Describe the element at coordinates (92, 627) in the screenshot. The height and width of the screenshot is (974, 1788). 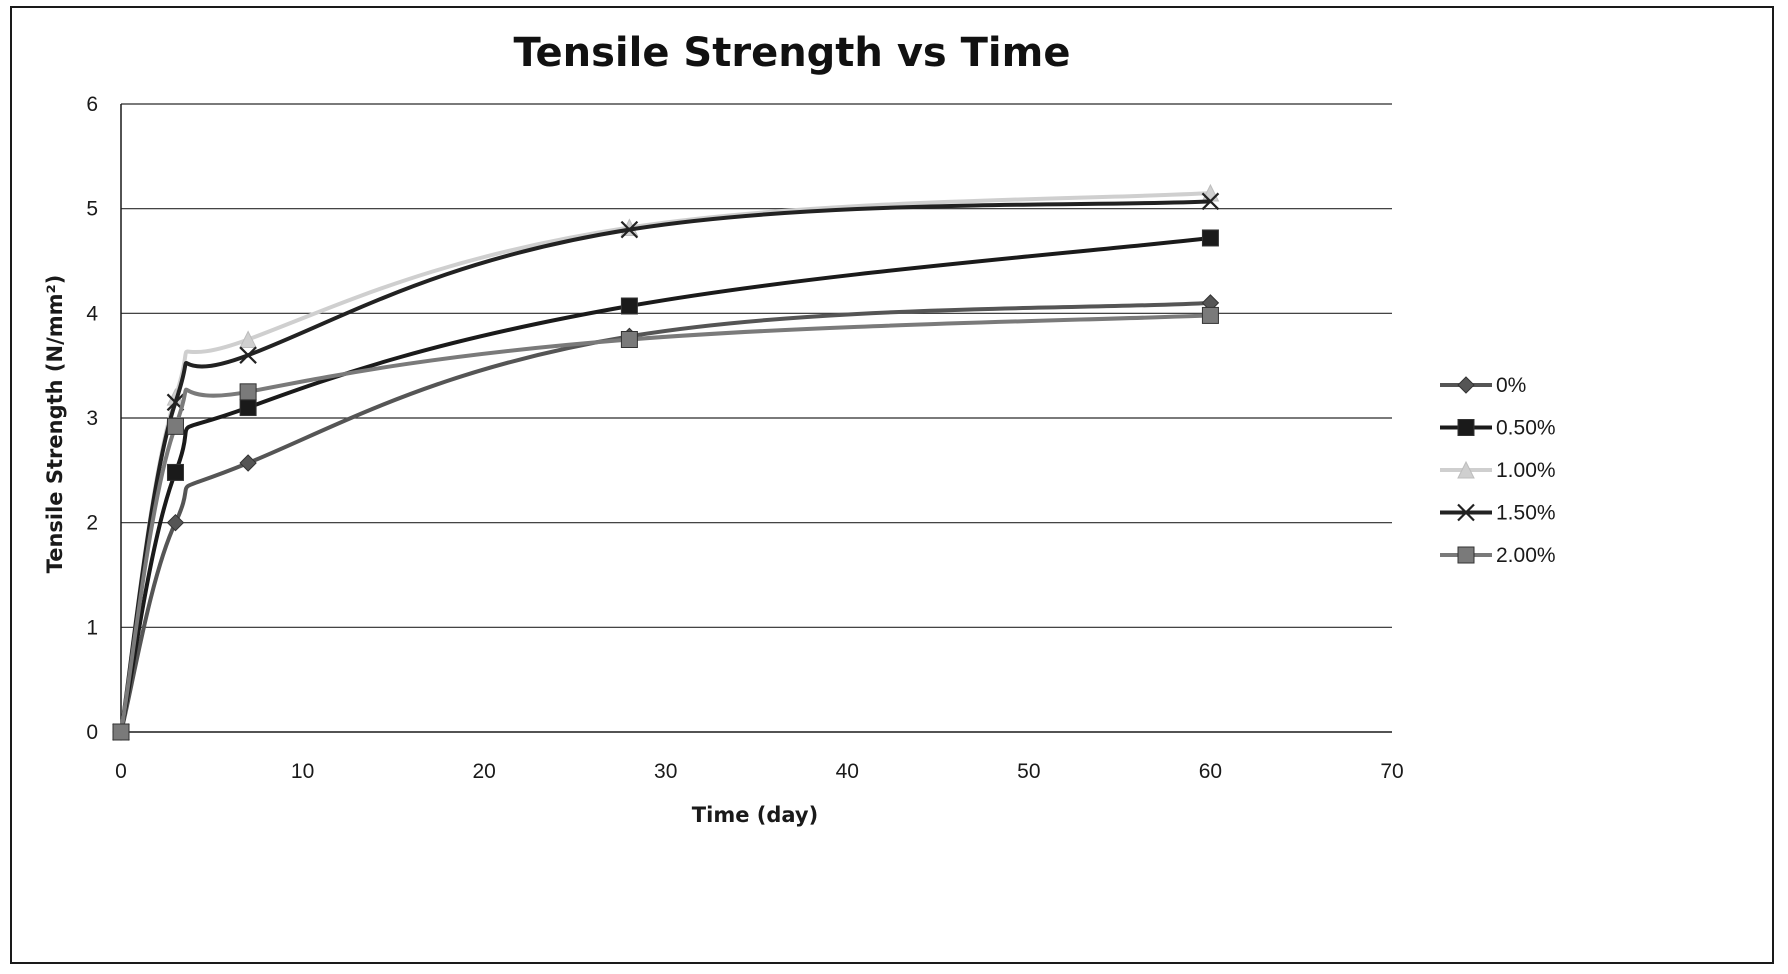
I see `y-tick-1: 1` at that location.